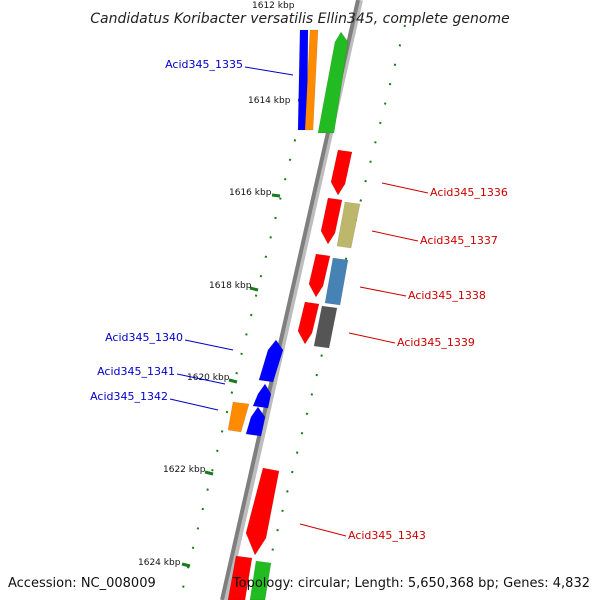  I want to click on gene-label-acid345-1335: Acid345_1335, so click(204, 64).